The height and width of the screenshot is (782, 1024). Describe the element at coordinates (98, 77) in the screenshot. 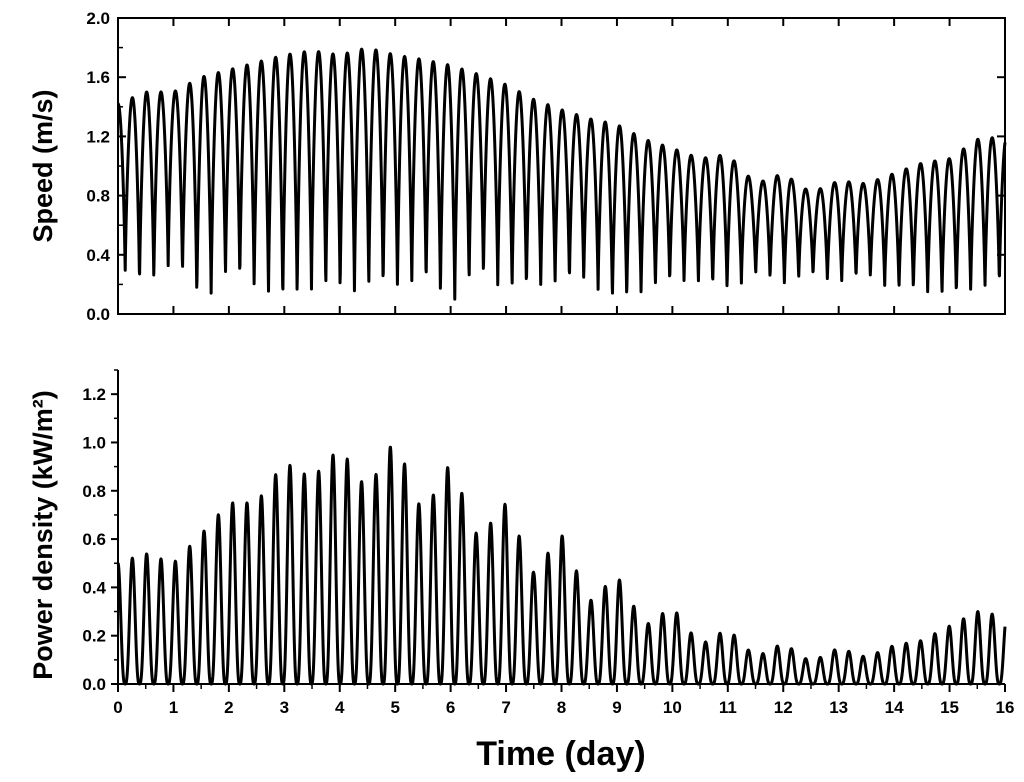

I see `speed-ytick-label: 1.6` at that location.